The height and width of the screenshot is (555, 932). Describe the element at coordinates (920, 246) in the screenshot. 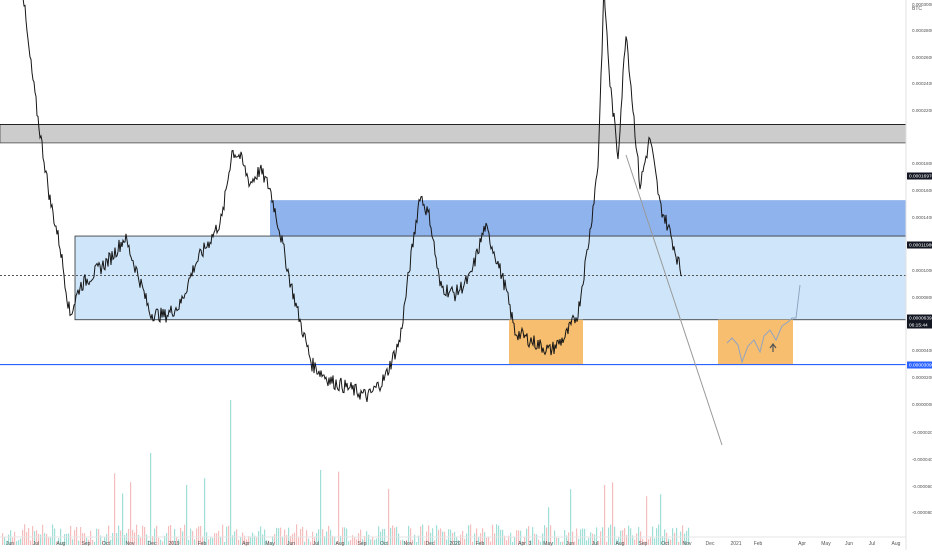

I see `price-label: 0.00011980` at that location.